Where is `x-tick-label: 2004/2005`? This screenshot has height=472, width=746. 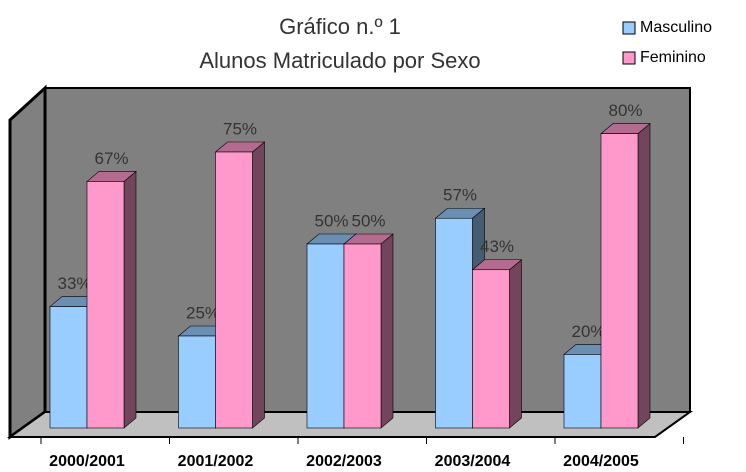
x-tick-label: 2004/2005 is located at coordinates (601, 461).